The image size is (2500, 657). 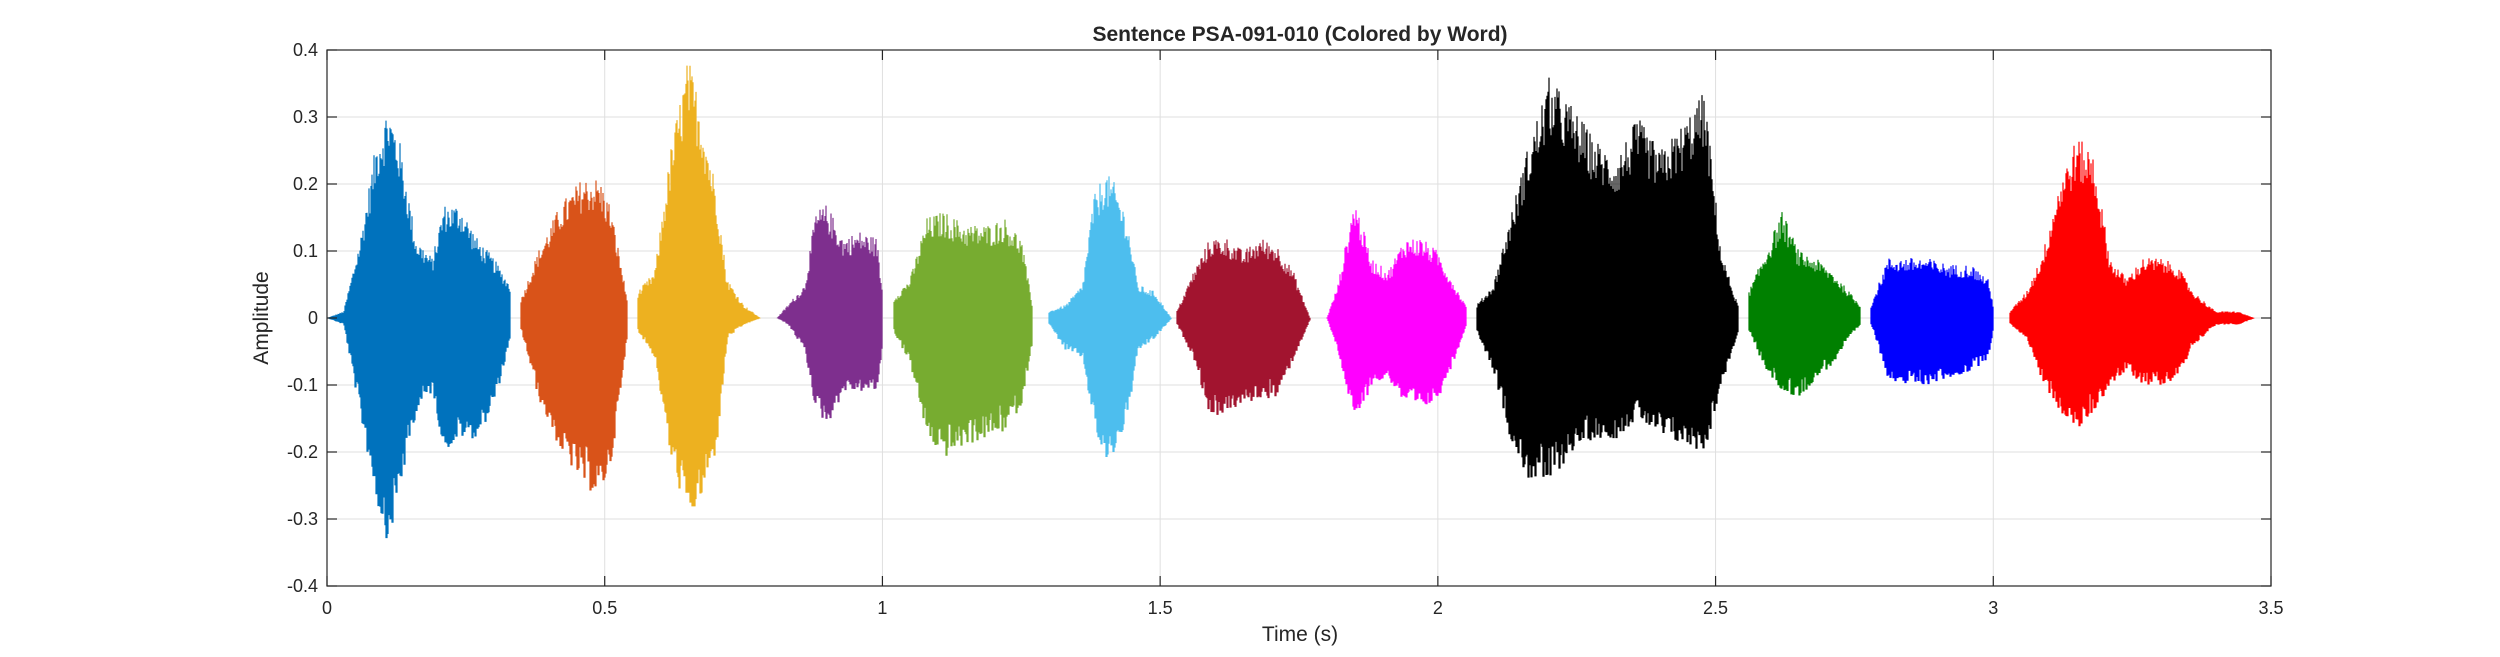 What do you see at coordinates (302, 519) in the screenshot?
I see `y-tick-label: -0.3` at bounding box center [302, 519].